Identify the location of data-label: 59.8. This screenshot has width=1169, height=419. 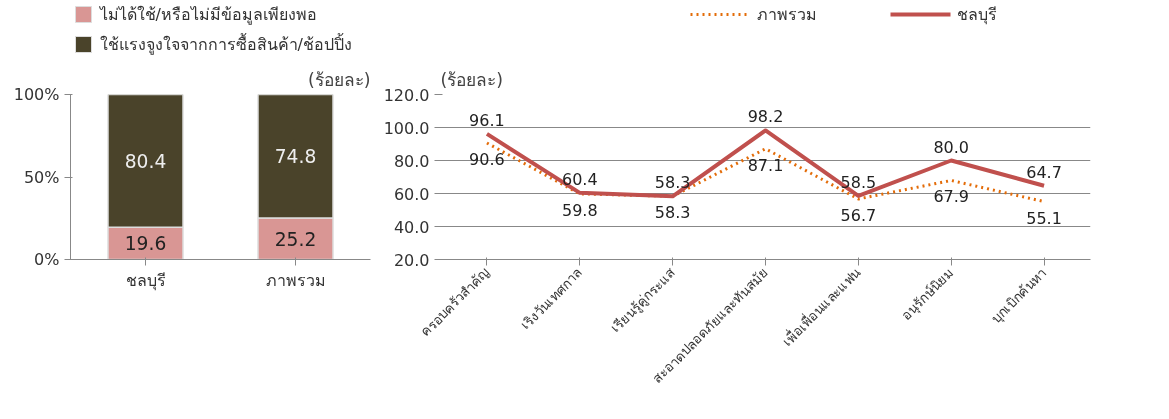
(579, 210).